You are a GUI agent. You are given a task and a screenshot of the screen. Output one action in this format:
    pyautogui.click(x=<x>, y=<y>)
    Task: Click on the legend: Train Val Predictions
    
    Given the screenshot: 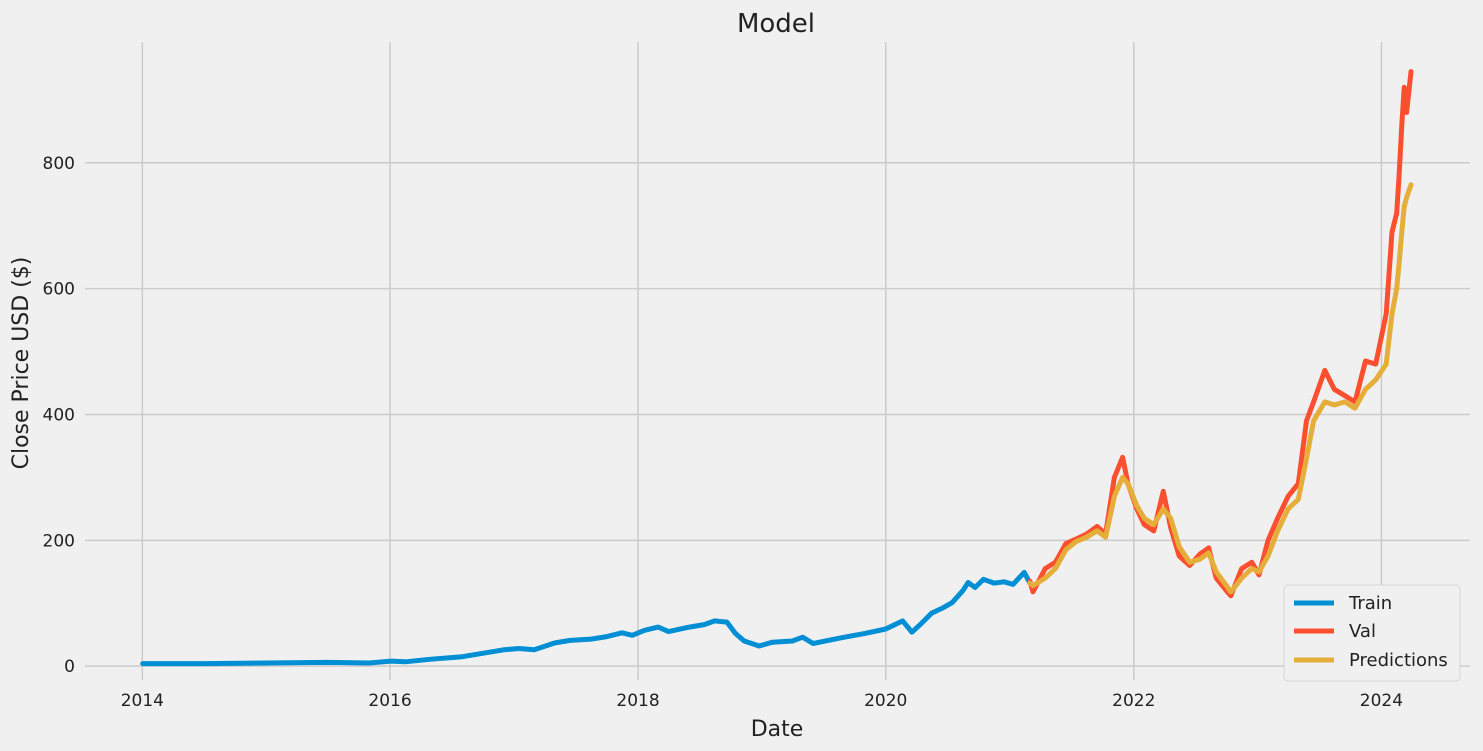 What is the action you would take?
    pyautogui.click(x=1372, y=633)
    